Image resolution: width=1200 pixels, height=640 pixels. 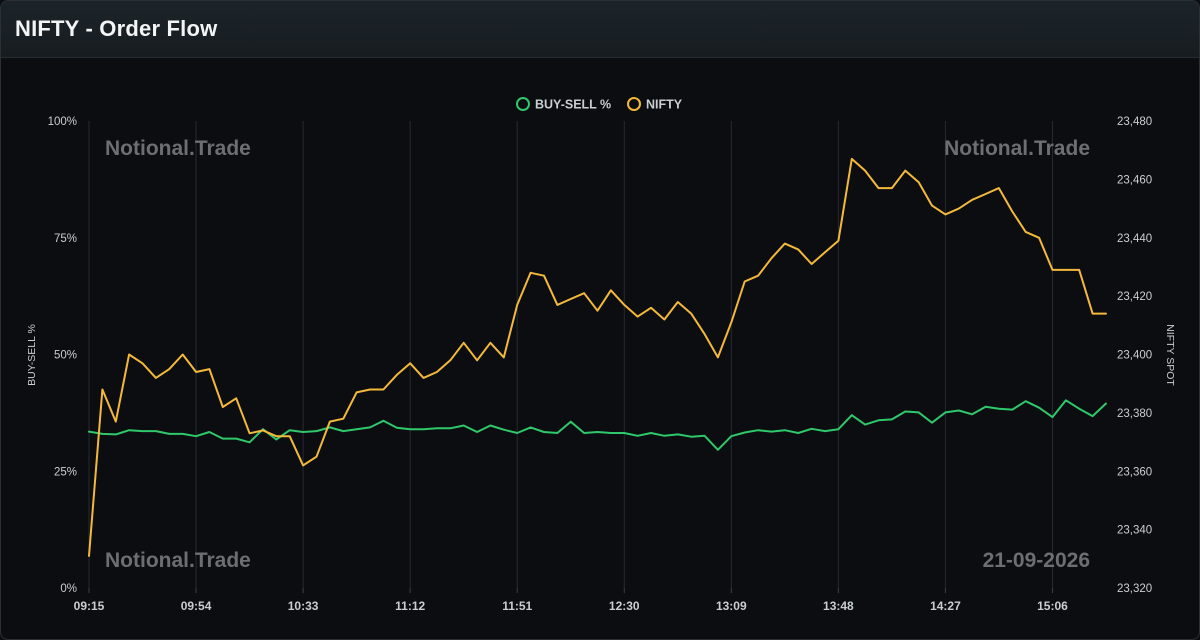 What do you see at coordinates (624, 606) in the screenshot?
I see `x-tick-label: 12:30` at bounding box center [624, 606].